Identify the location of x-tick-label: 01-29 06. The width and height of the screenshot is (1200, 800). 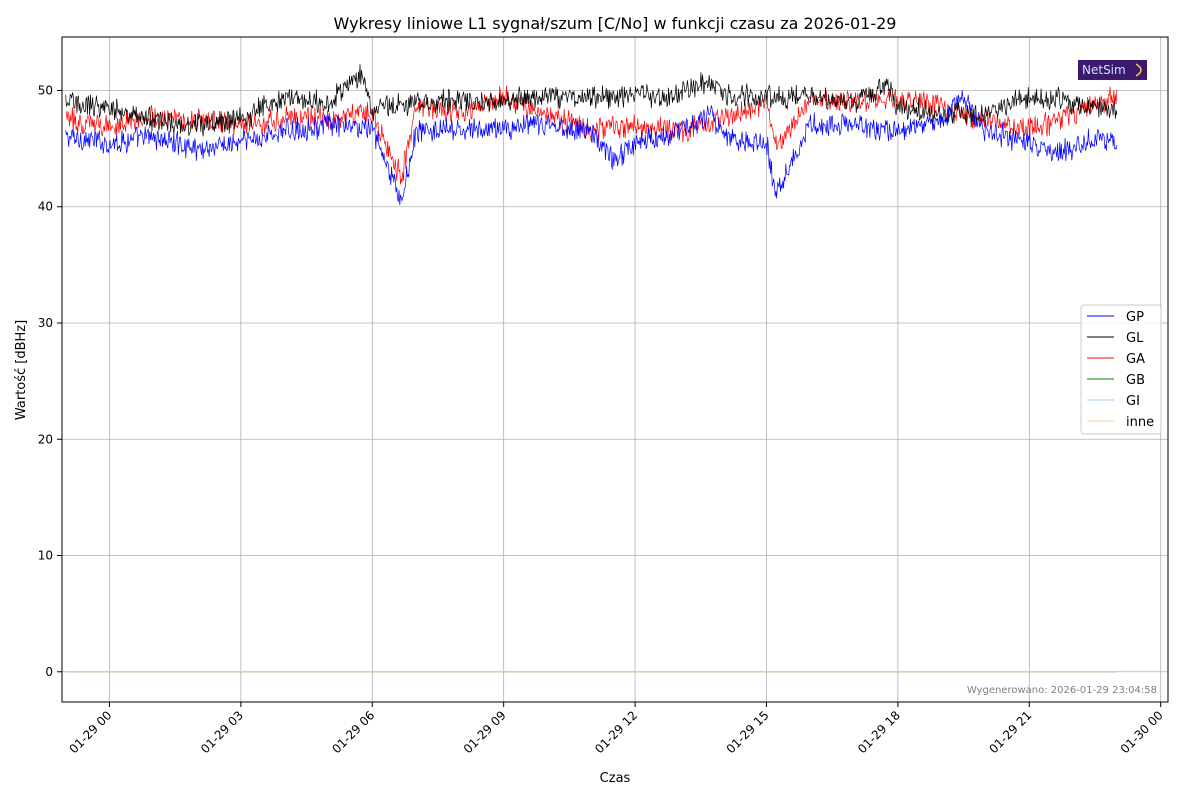
(353, 732).